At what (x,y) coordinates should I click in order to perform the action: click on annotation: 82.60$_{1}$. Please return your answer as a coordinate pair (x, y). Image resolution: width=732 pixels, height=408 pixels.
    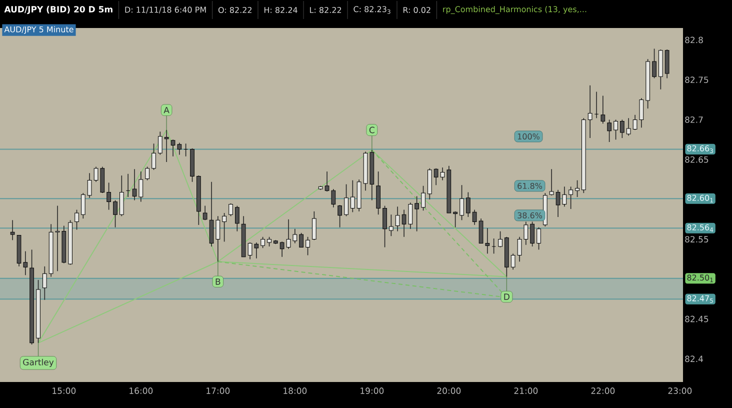
    Looking at the image, I should click on (700, 198).